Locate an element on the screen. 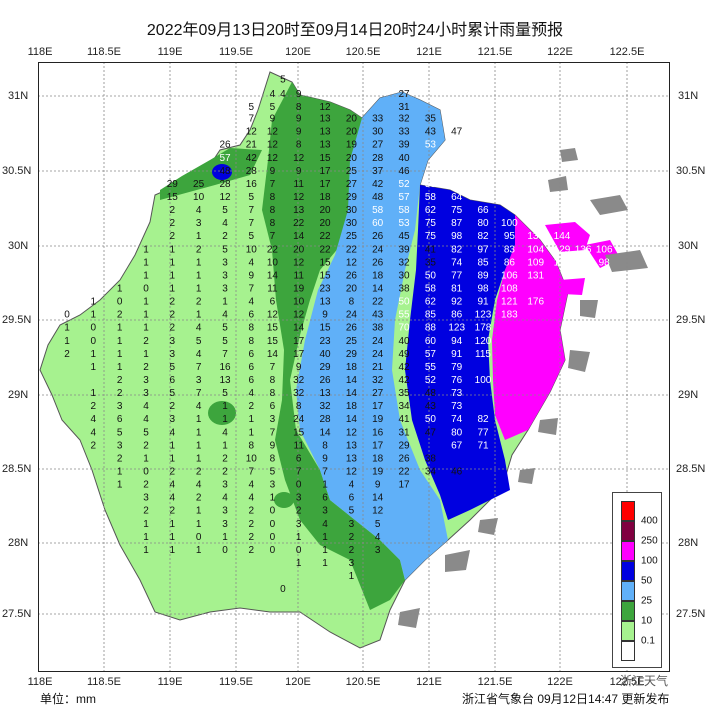 The image size is (710, 710). rain-value: 33 is located at coordinates (404, 132).